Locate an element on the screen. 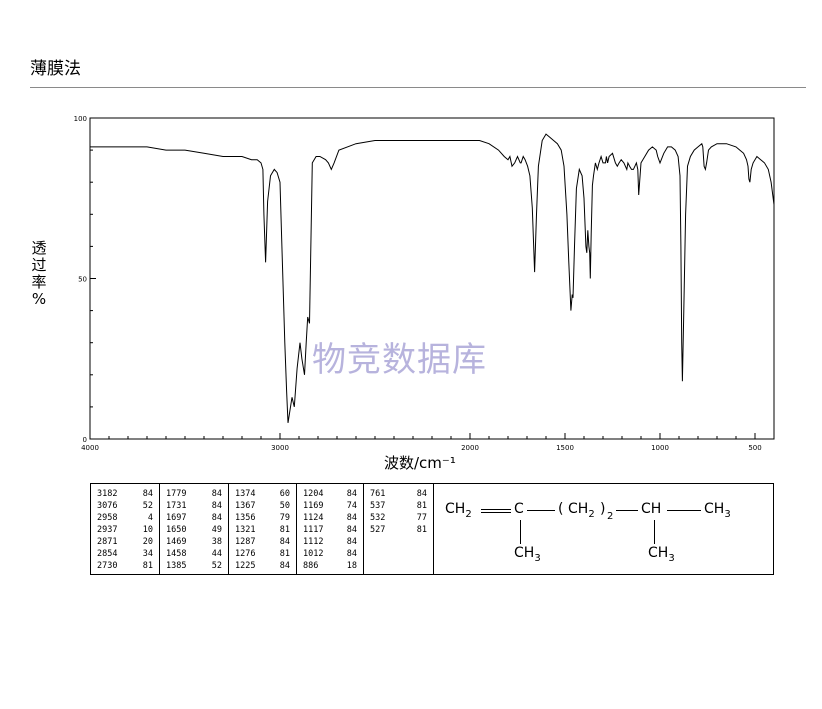  page-title: 薄膜法 is located at coordinates (55, 69).